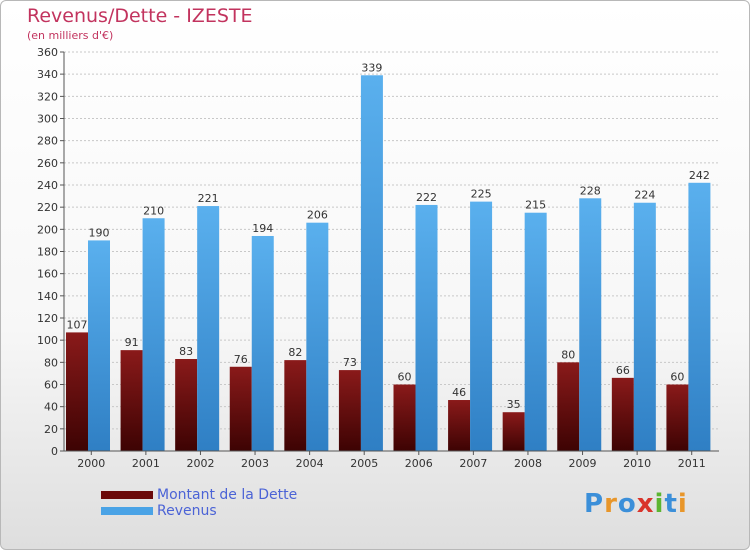 The image size is (750, 550). I want to click on data-label-revenus: 206, so click(317, 215).